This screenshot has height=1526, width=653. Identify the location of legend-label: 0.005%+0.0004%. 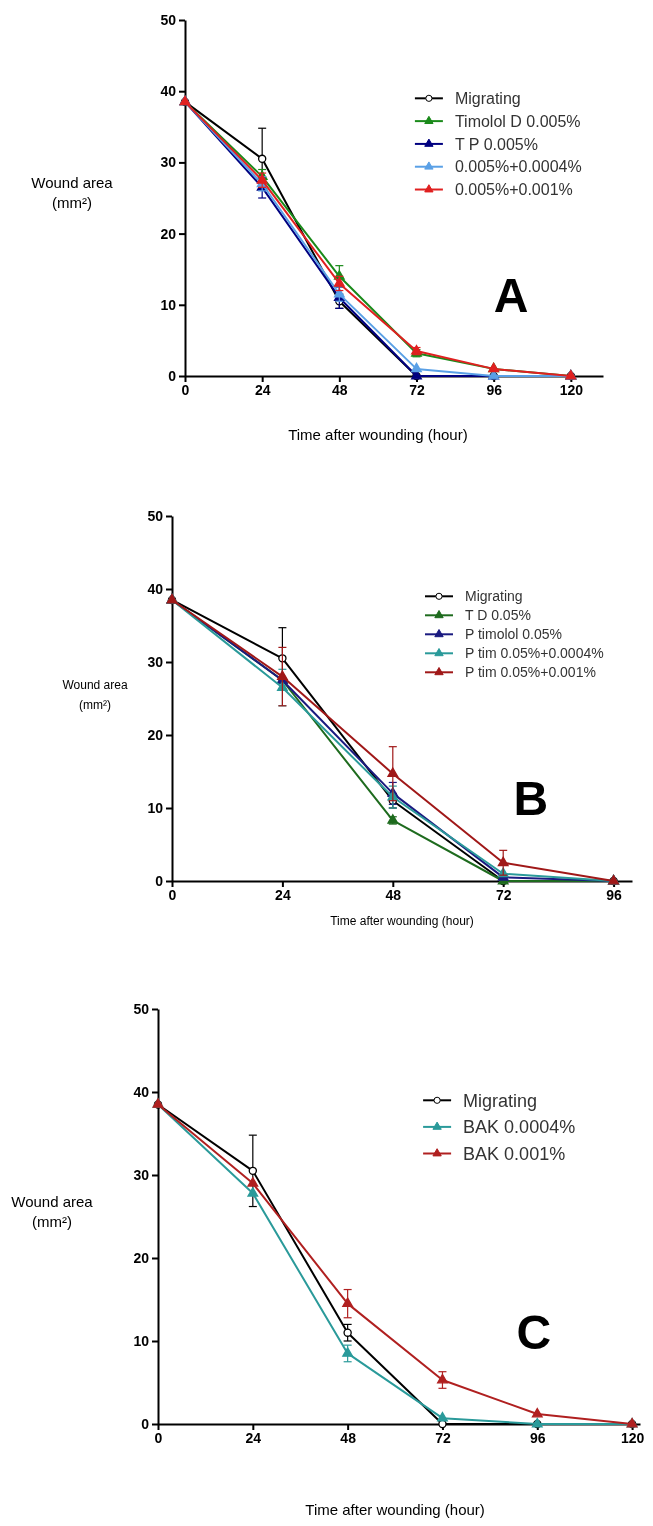
(518, 167).